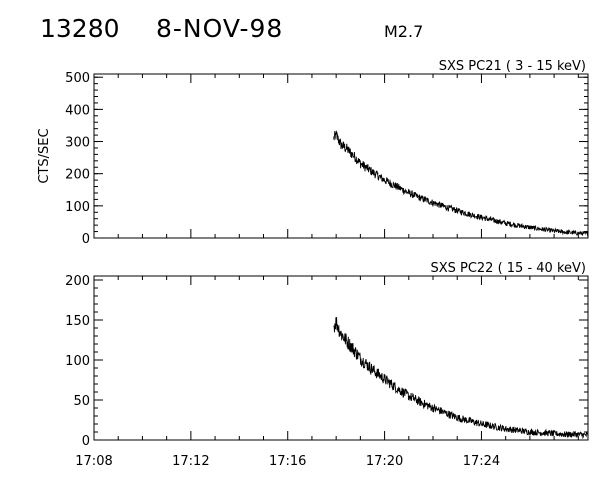  Describe the element at coordinates (512, 66) in the screenshot. I see `plot-title-1: SXS PC21 ( 3 - 15 keV)` at that location.